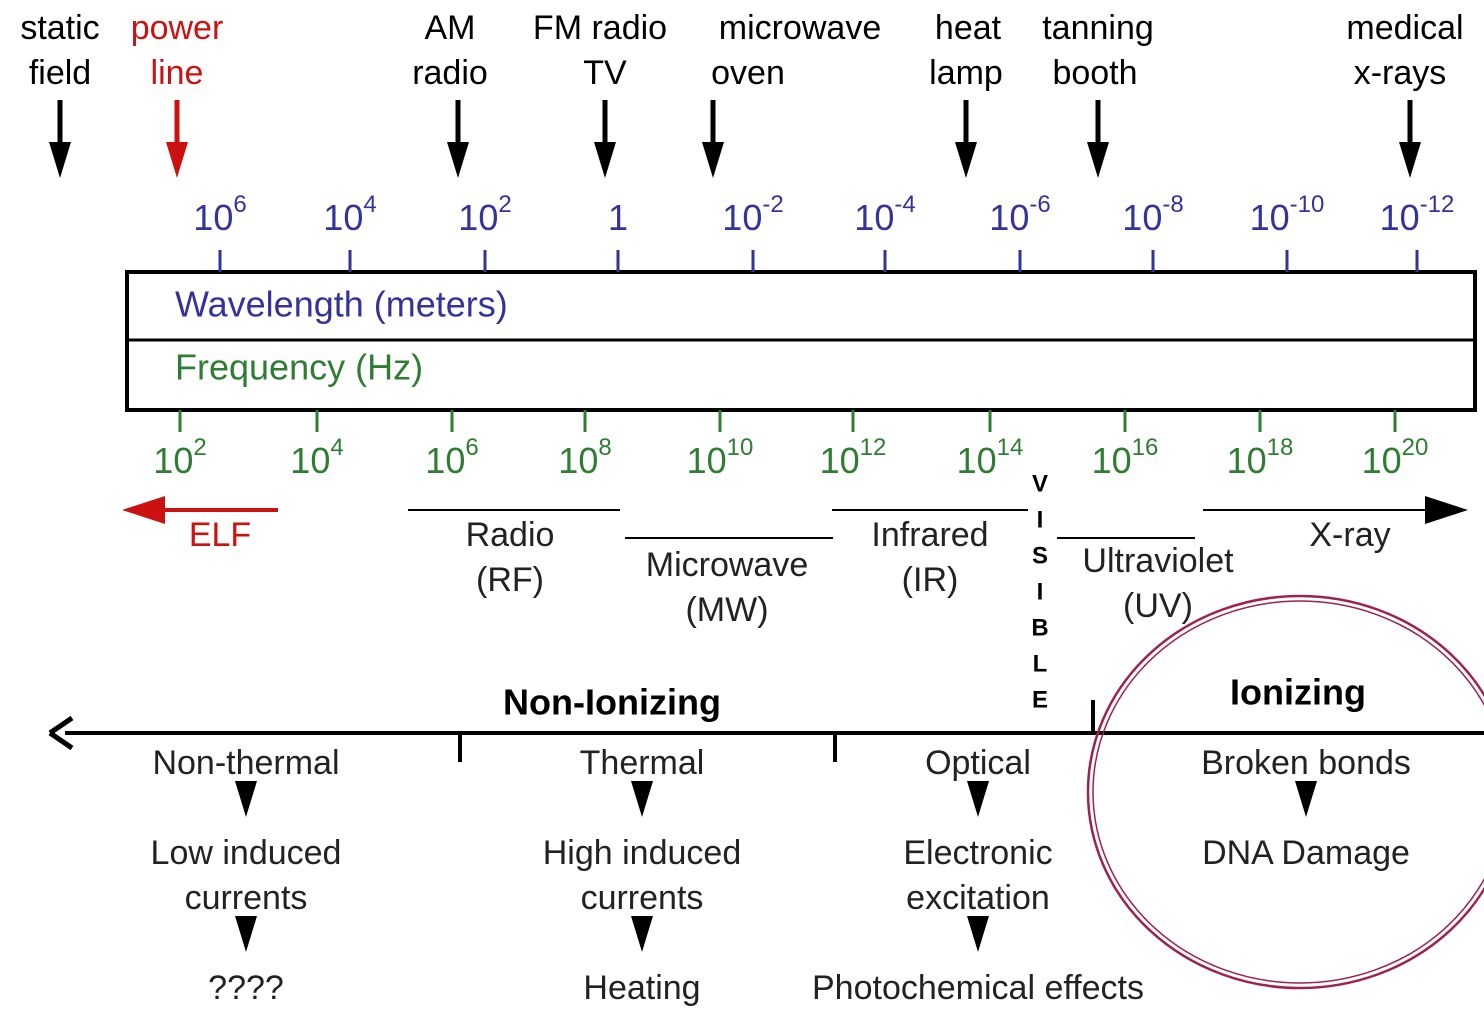  I want to click on frequency-tick-label-exp: 16, so click(1145, 447).